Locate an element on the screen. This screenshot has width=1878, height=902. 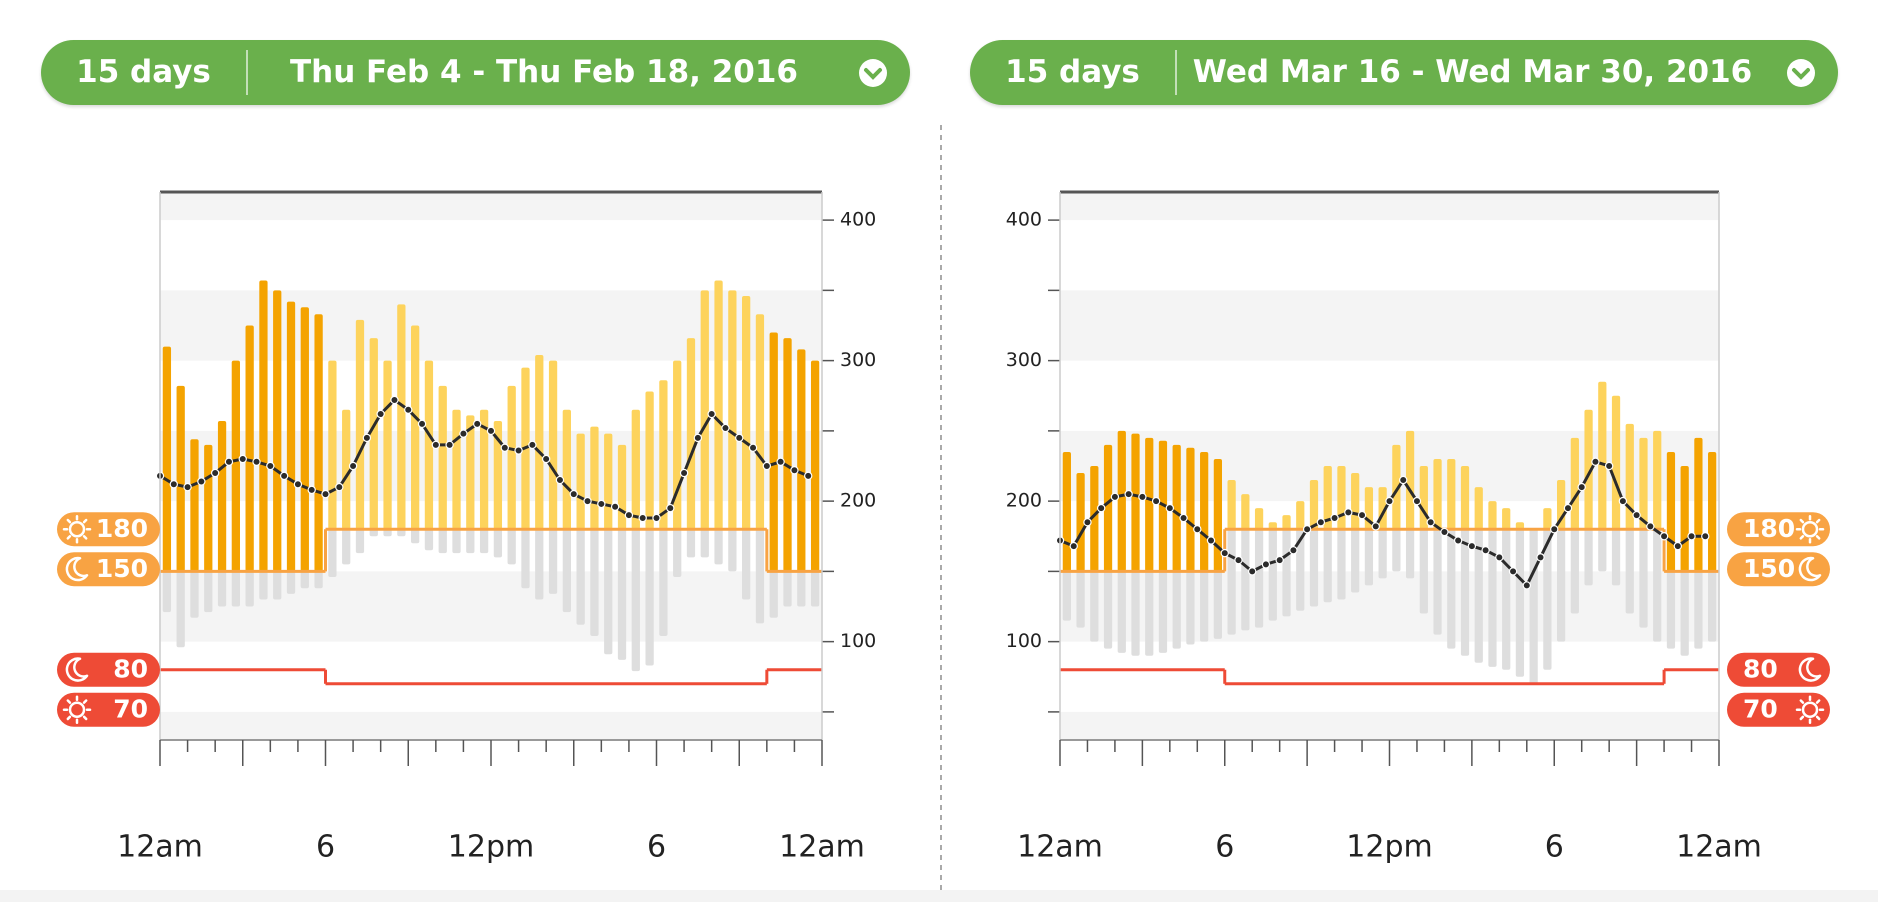
badge-background is located at coordinates (1778, 529).